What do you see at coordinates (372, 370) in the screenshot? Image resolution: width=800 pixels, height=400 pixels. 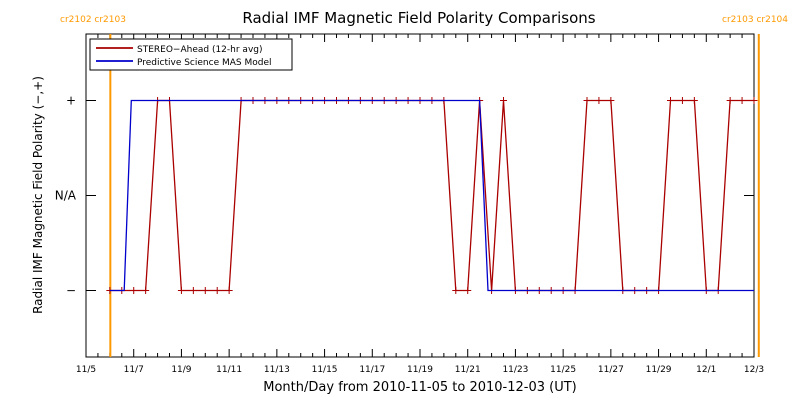 I see `x-tick-label: 11/17` at bounding box center [372, 370].